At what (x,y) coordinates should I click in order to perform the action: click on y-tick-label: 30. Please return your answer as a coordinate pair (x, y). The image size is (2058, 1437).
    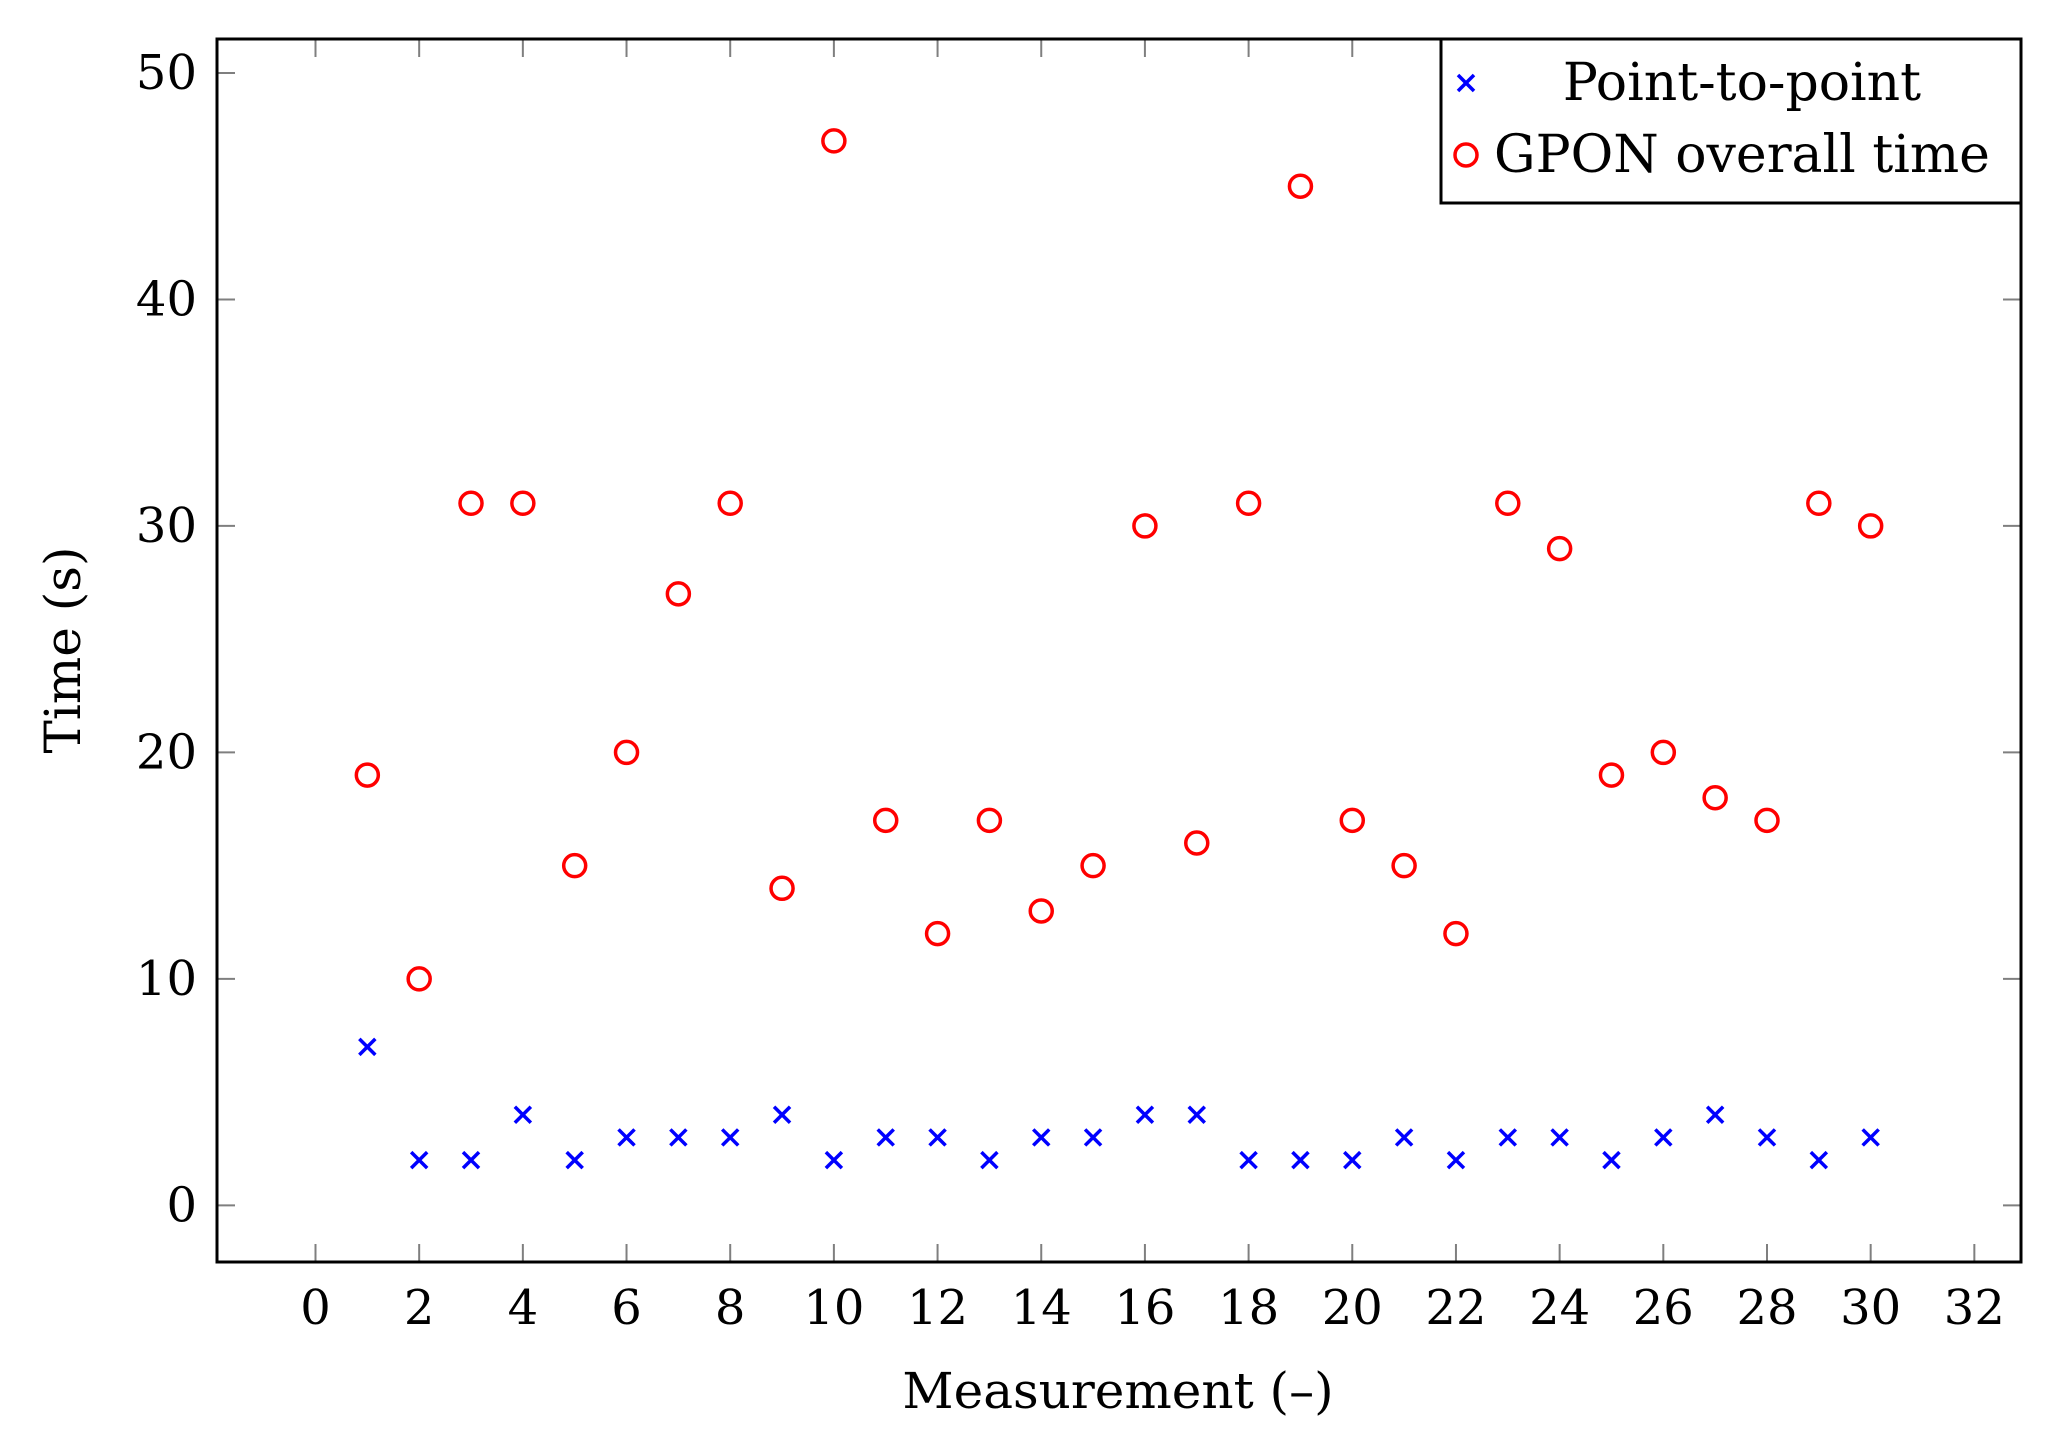
    Looking at the image, I should click on (166, 526).